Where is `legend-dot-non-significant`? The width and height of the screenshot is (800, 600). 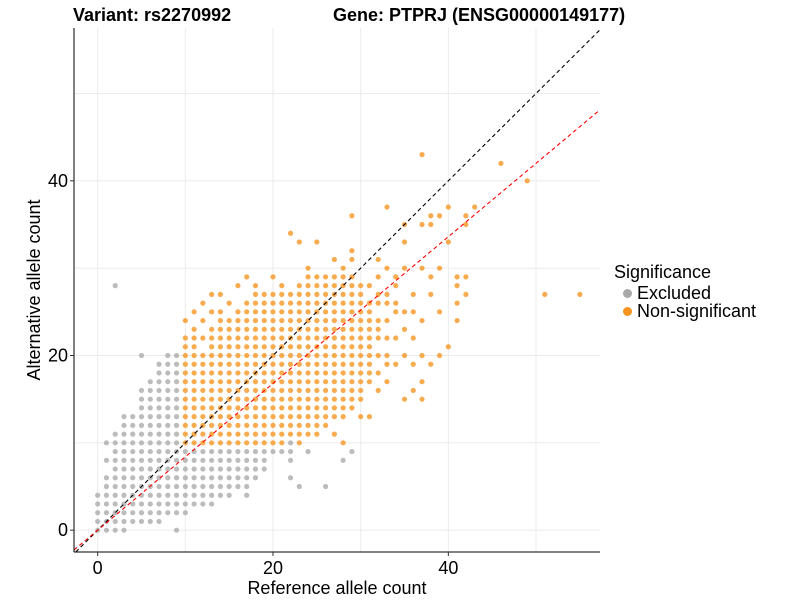 legend-dot-non-significant is located at coordinates (627, 311).